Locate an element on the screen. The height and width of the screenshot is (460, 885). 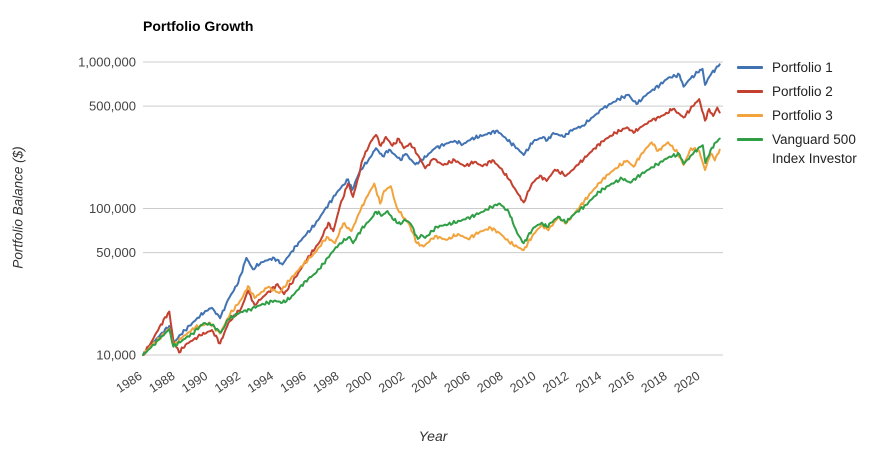
y-tick-label: 500,000 is located at coordinates (112, 106).